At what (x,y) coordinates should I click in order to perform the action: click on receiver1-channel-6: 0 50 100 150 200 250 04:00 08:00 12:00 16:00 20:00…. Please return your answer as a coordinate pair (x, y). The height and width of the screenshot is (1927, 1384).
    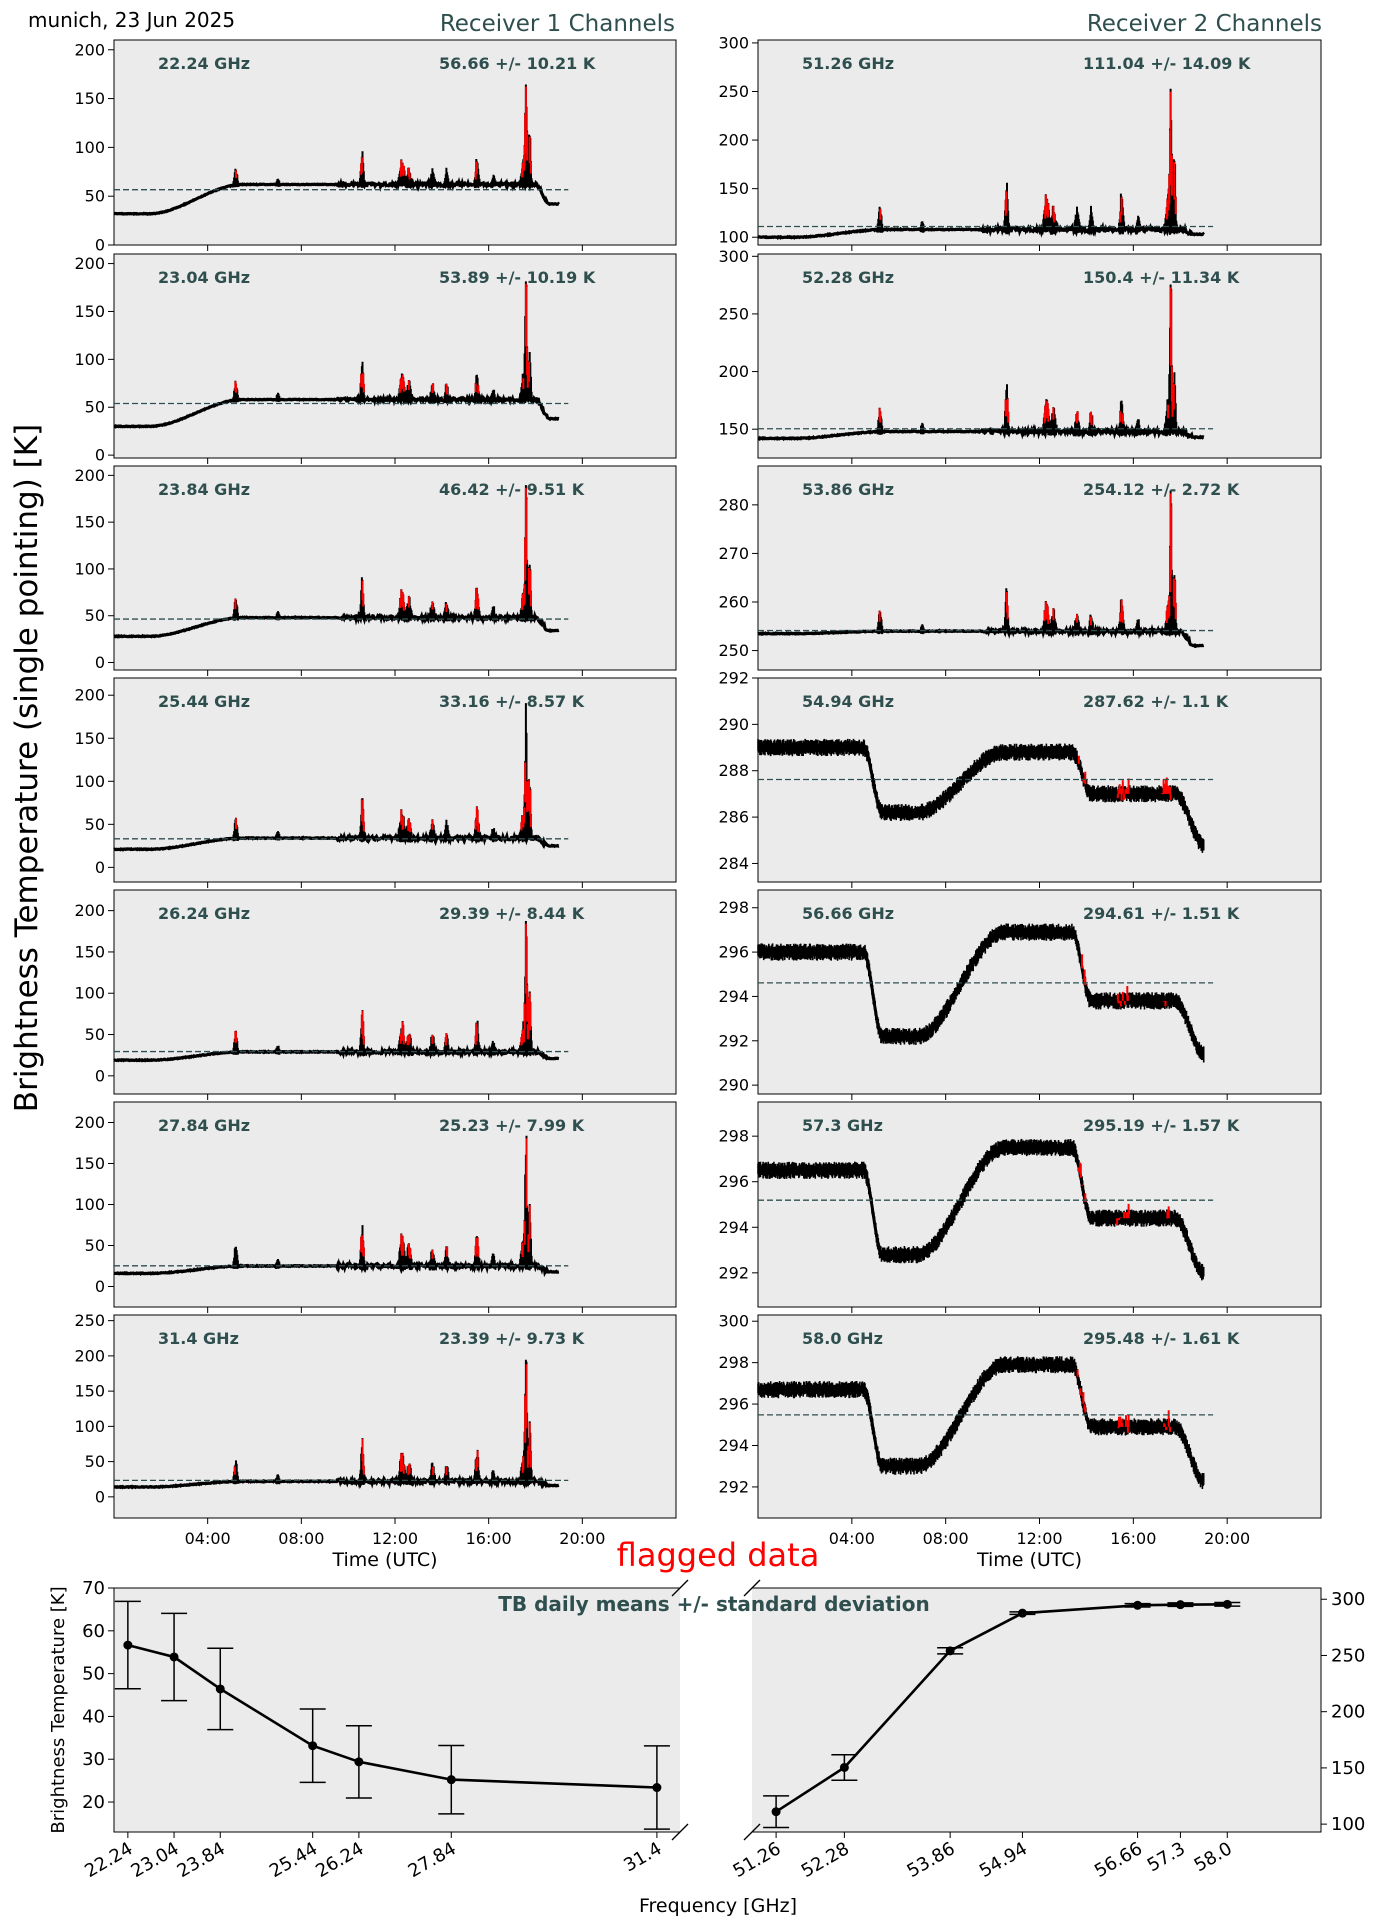
    Looking at the image, I should click on (375, 1441).